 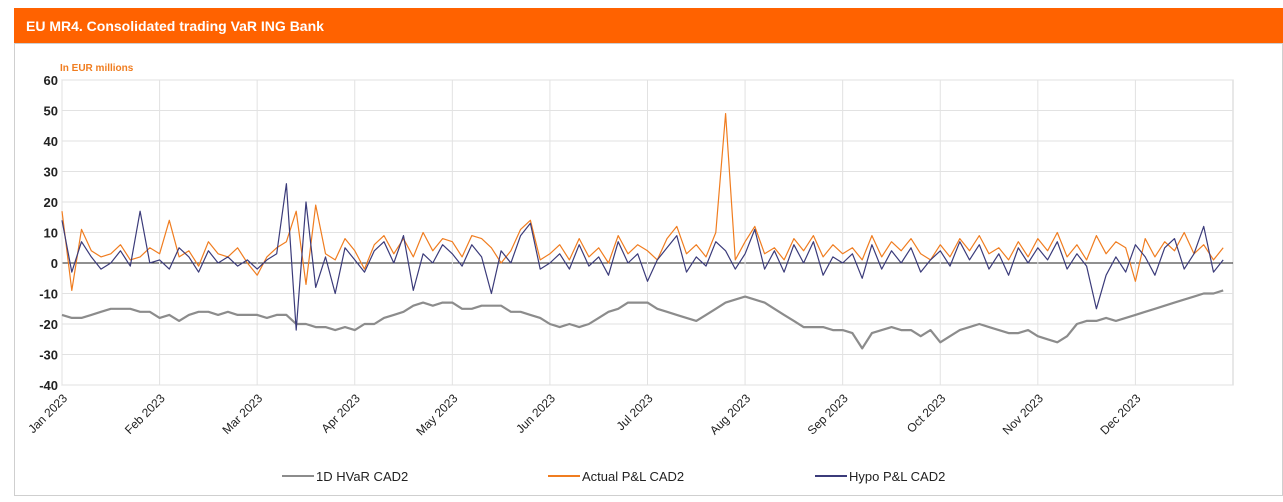 I want to click on y-tick-label: -30, so click(x=48, y=355).